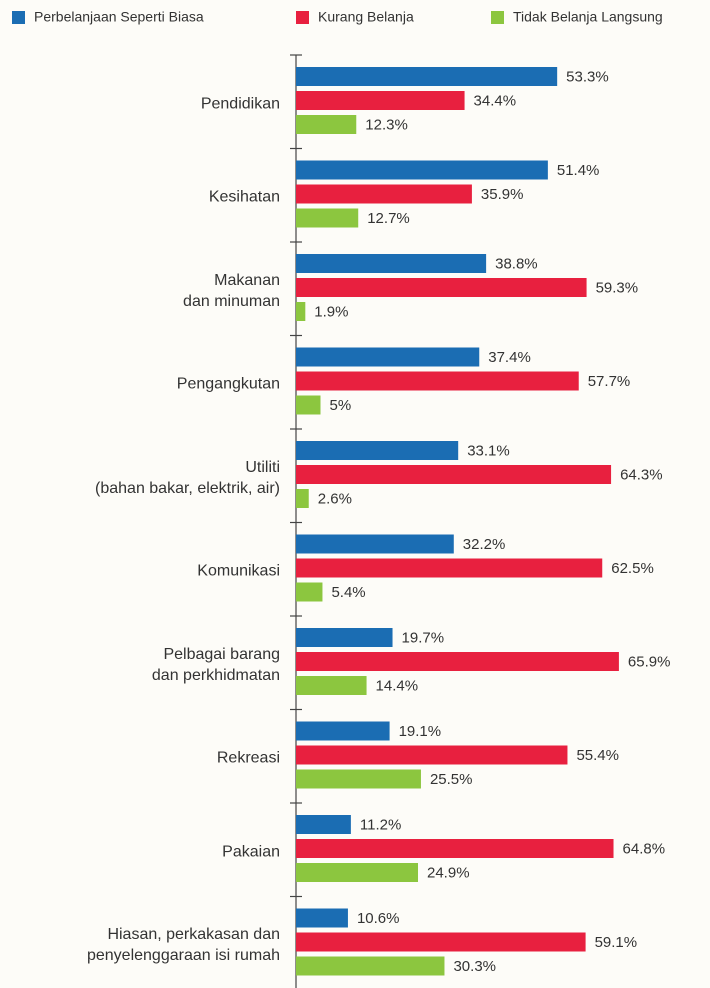 This screenshot has width=710, height=988. What do you see at coordinates (335, 498) in the screenshot?
I see `value-label: 2.6%` at bounding box center [335, 498].